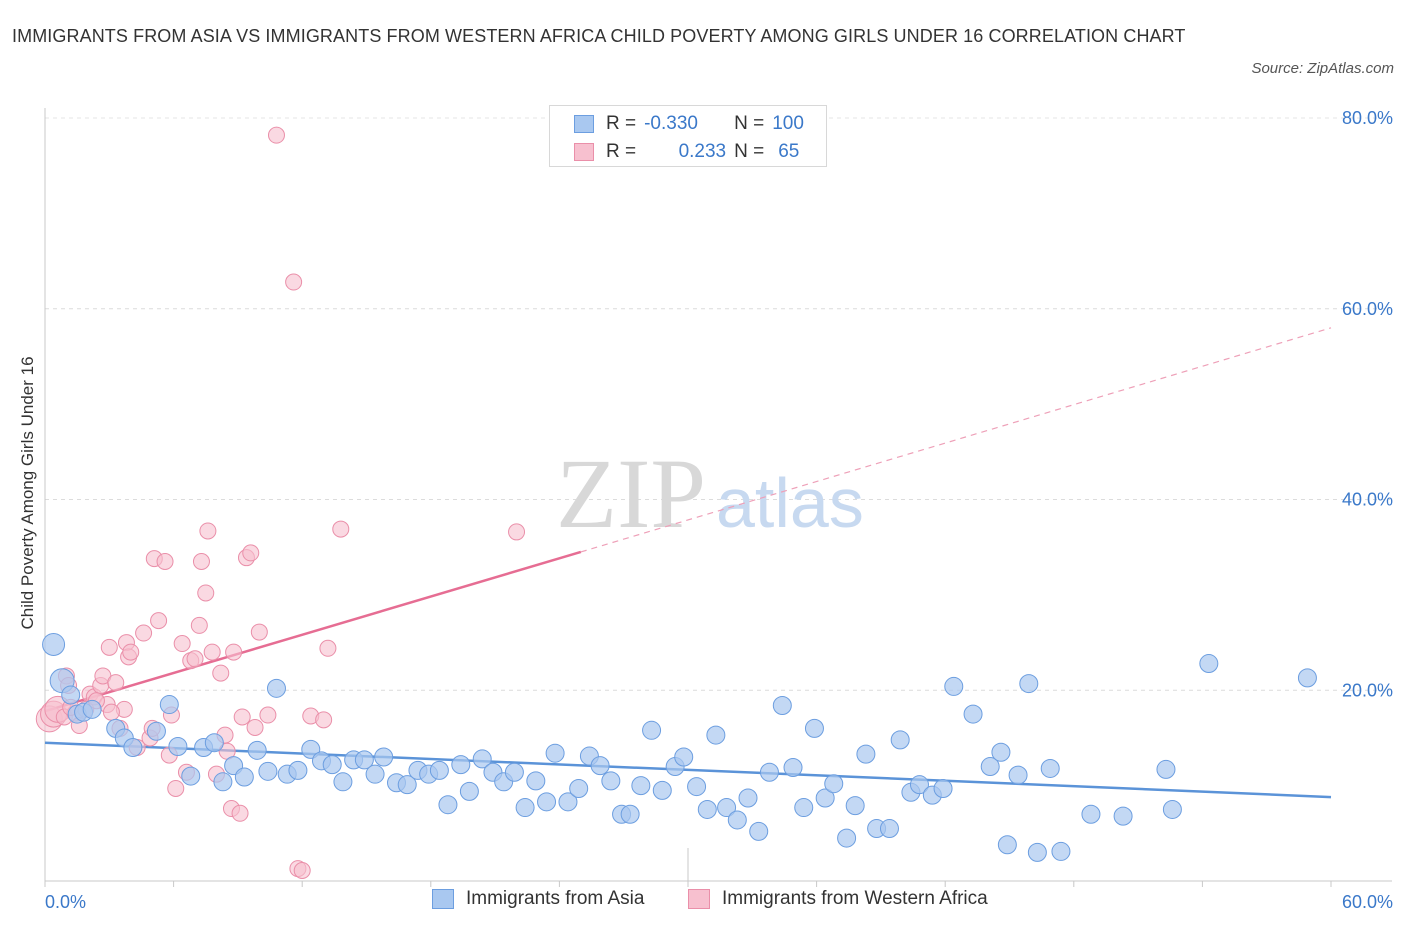 Image resolution: width=1406 pixels, height=930 pixels. Describe the element at coordinates (671, 123) in the screenshot. I see `legend-r-value: -0.330` at that location.